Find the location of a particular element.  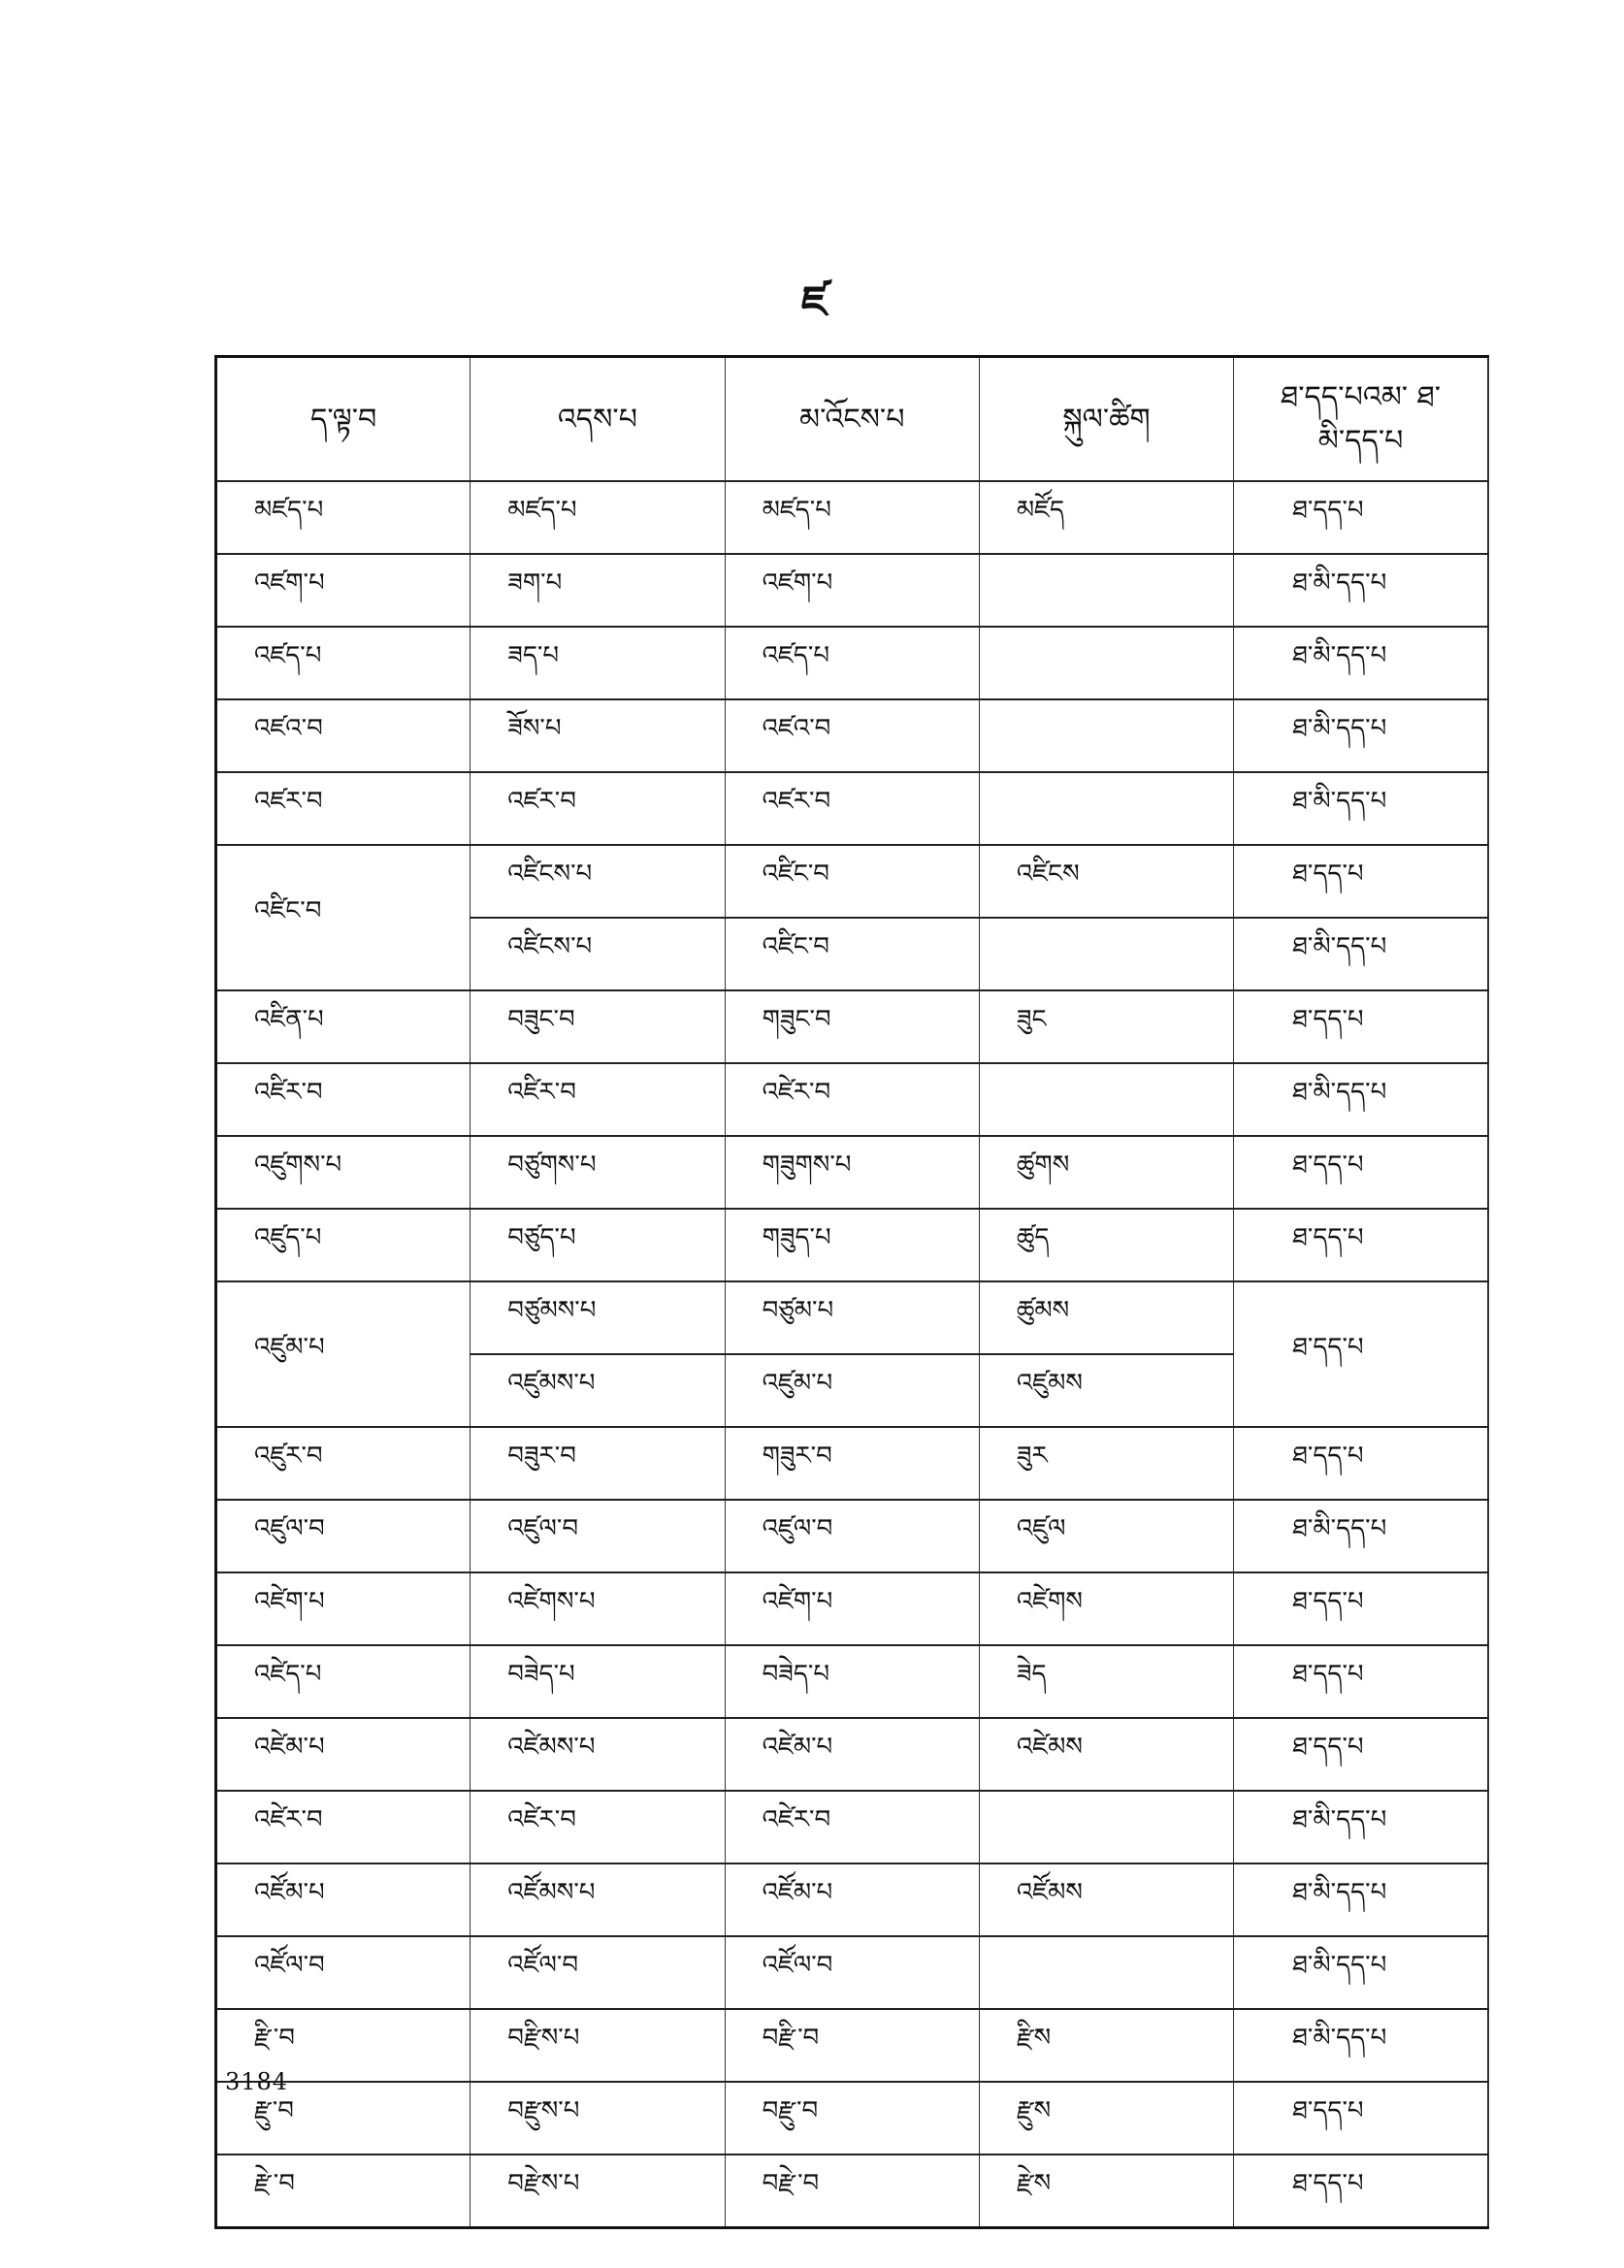

past-cell: བཙུགས་པ is located at coordinates (598, 1172).